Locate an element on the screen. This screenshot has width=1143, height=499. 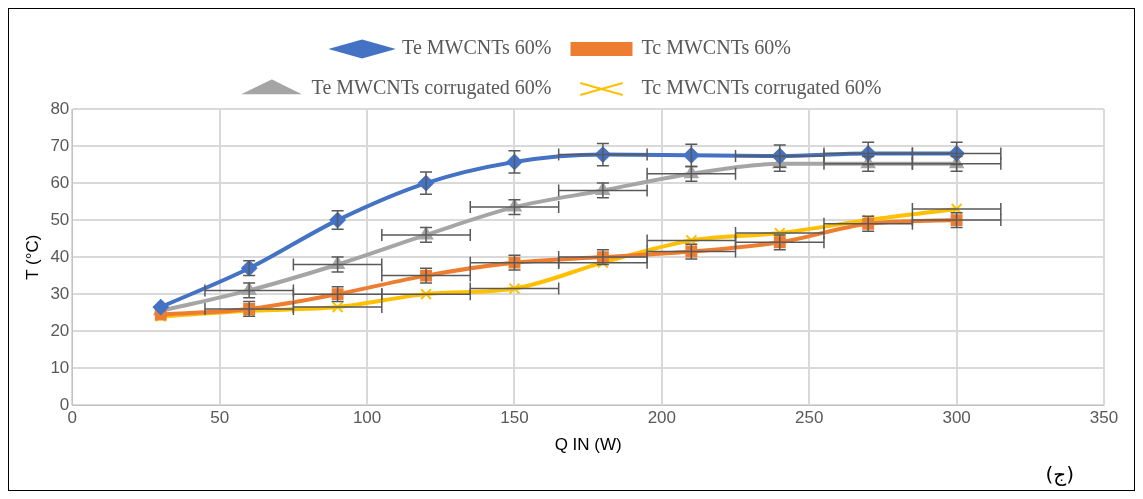
y-tick-label: 30 is located at coordinates (60, 293).